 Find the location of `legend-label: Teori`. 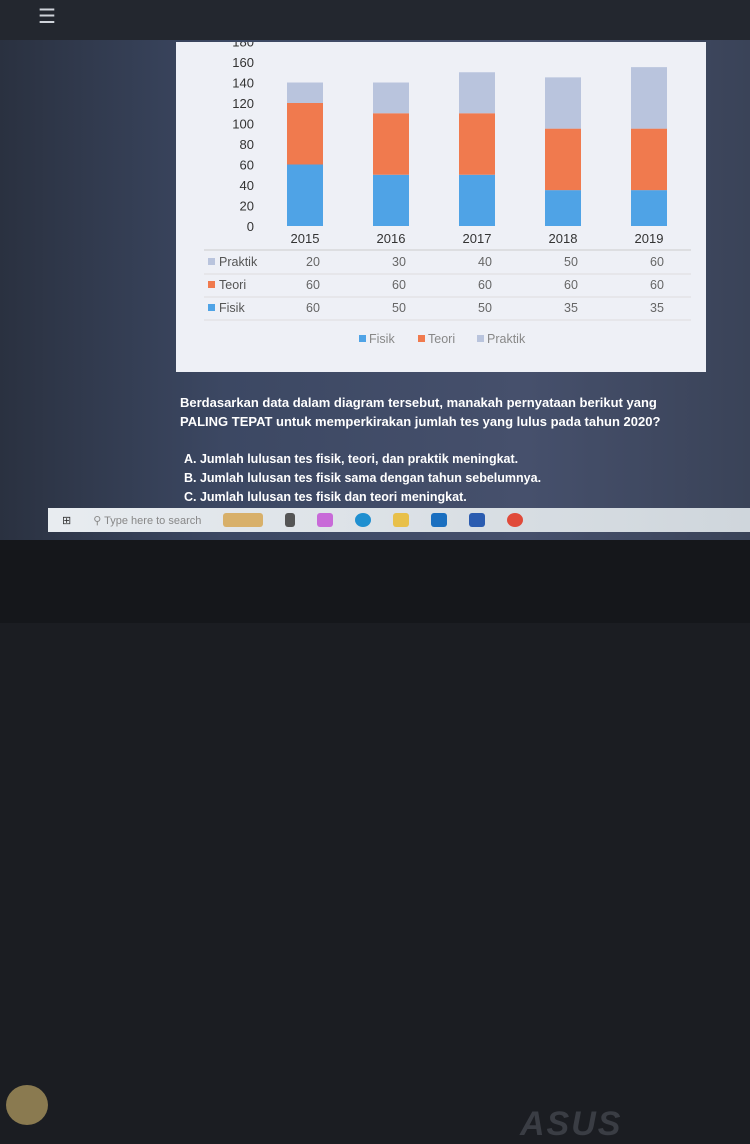

legend-label: Teori is located at coordinates (441, 339).